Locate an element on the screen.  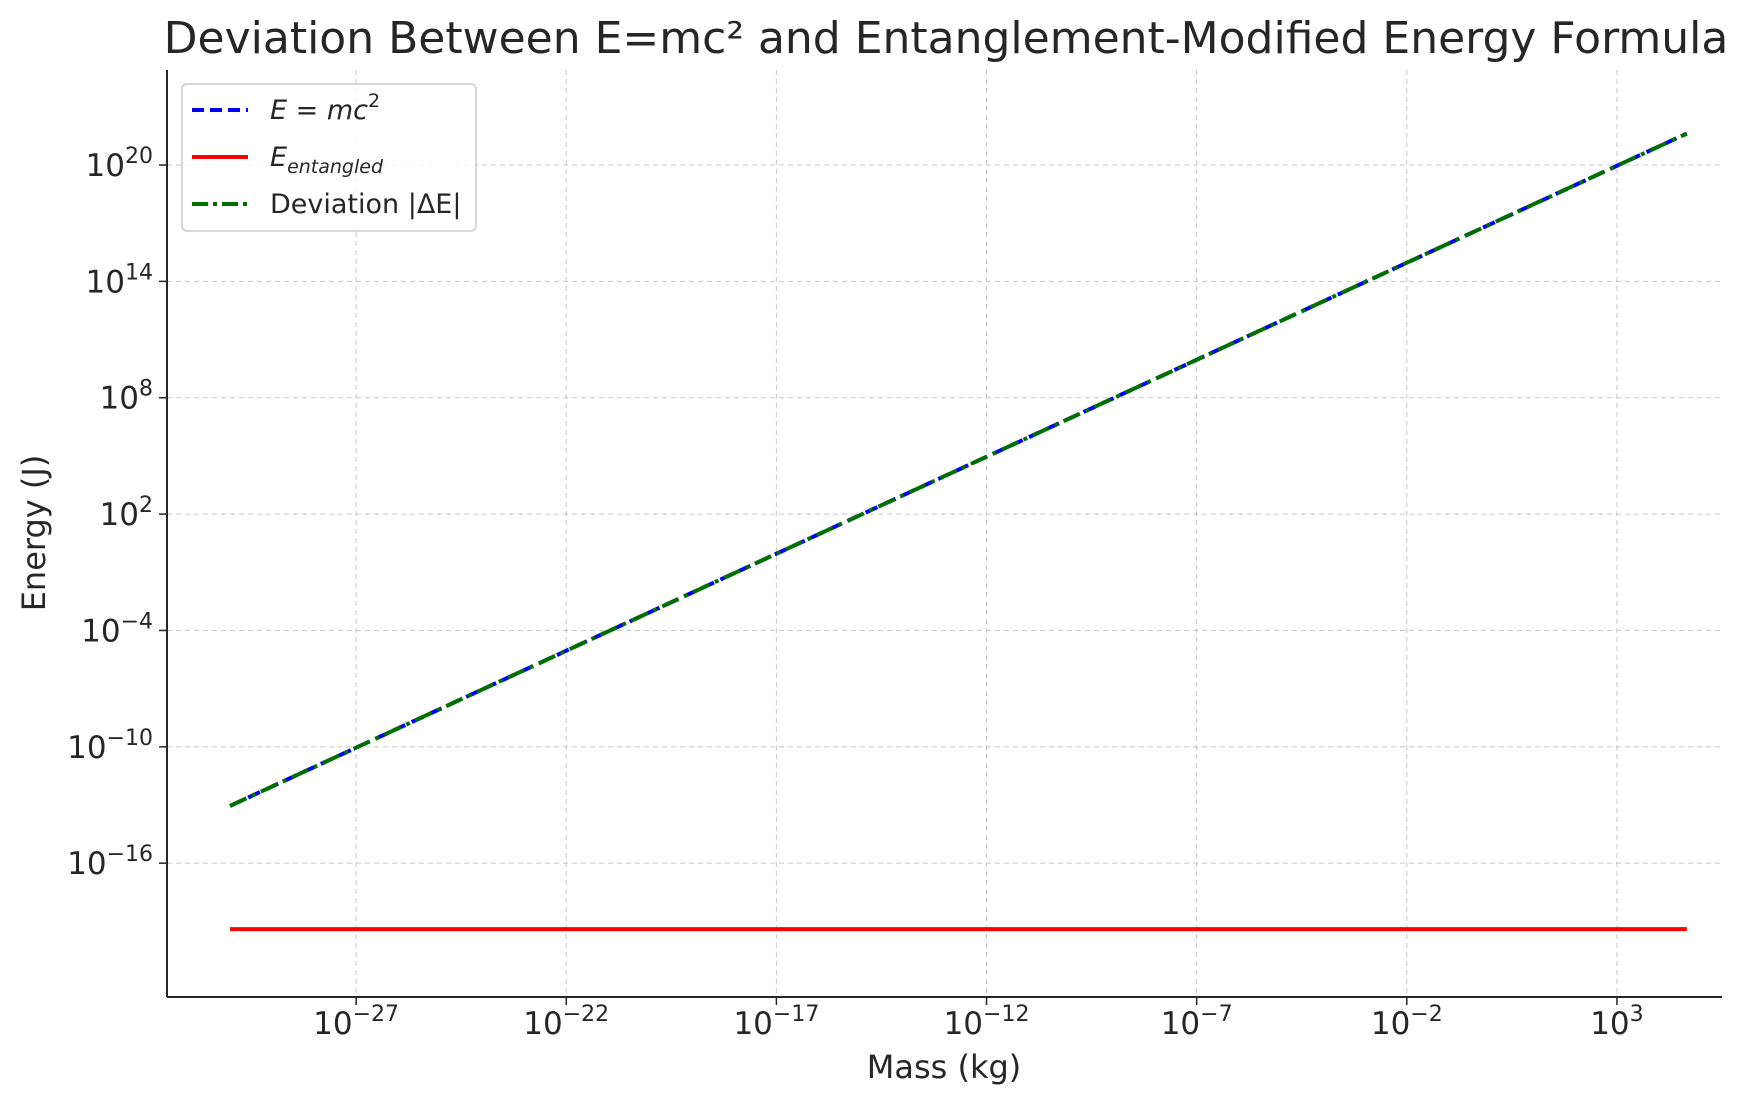
y-tick-label-1: 10¹⁴ is located at coordinates (119, 280).